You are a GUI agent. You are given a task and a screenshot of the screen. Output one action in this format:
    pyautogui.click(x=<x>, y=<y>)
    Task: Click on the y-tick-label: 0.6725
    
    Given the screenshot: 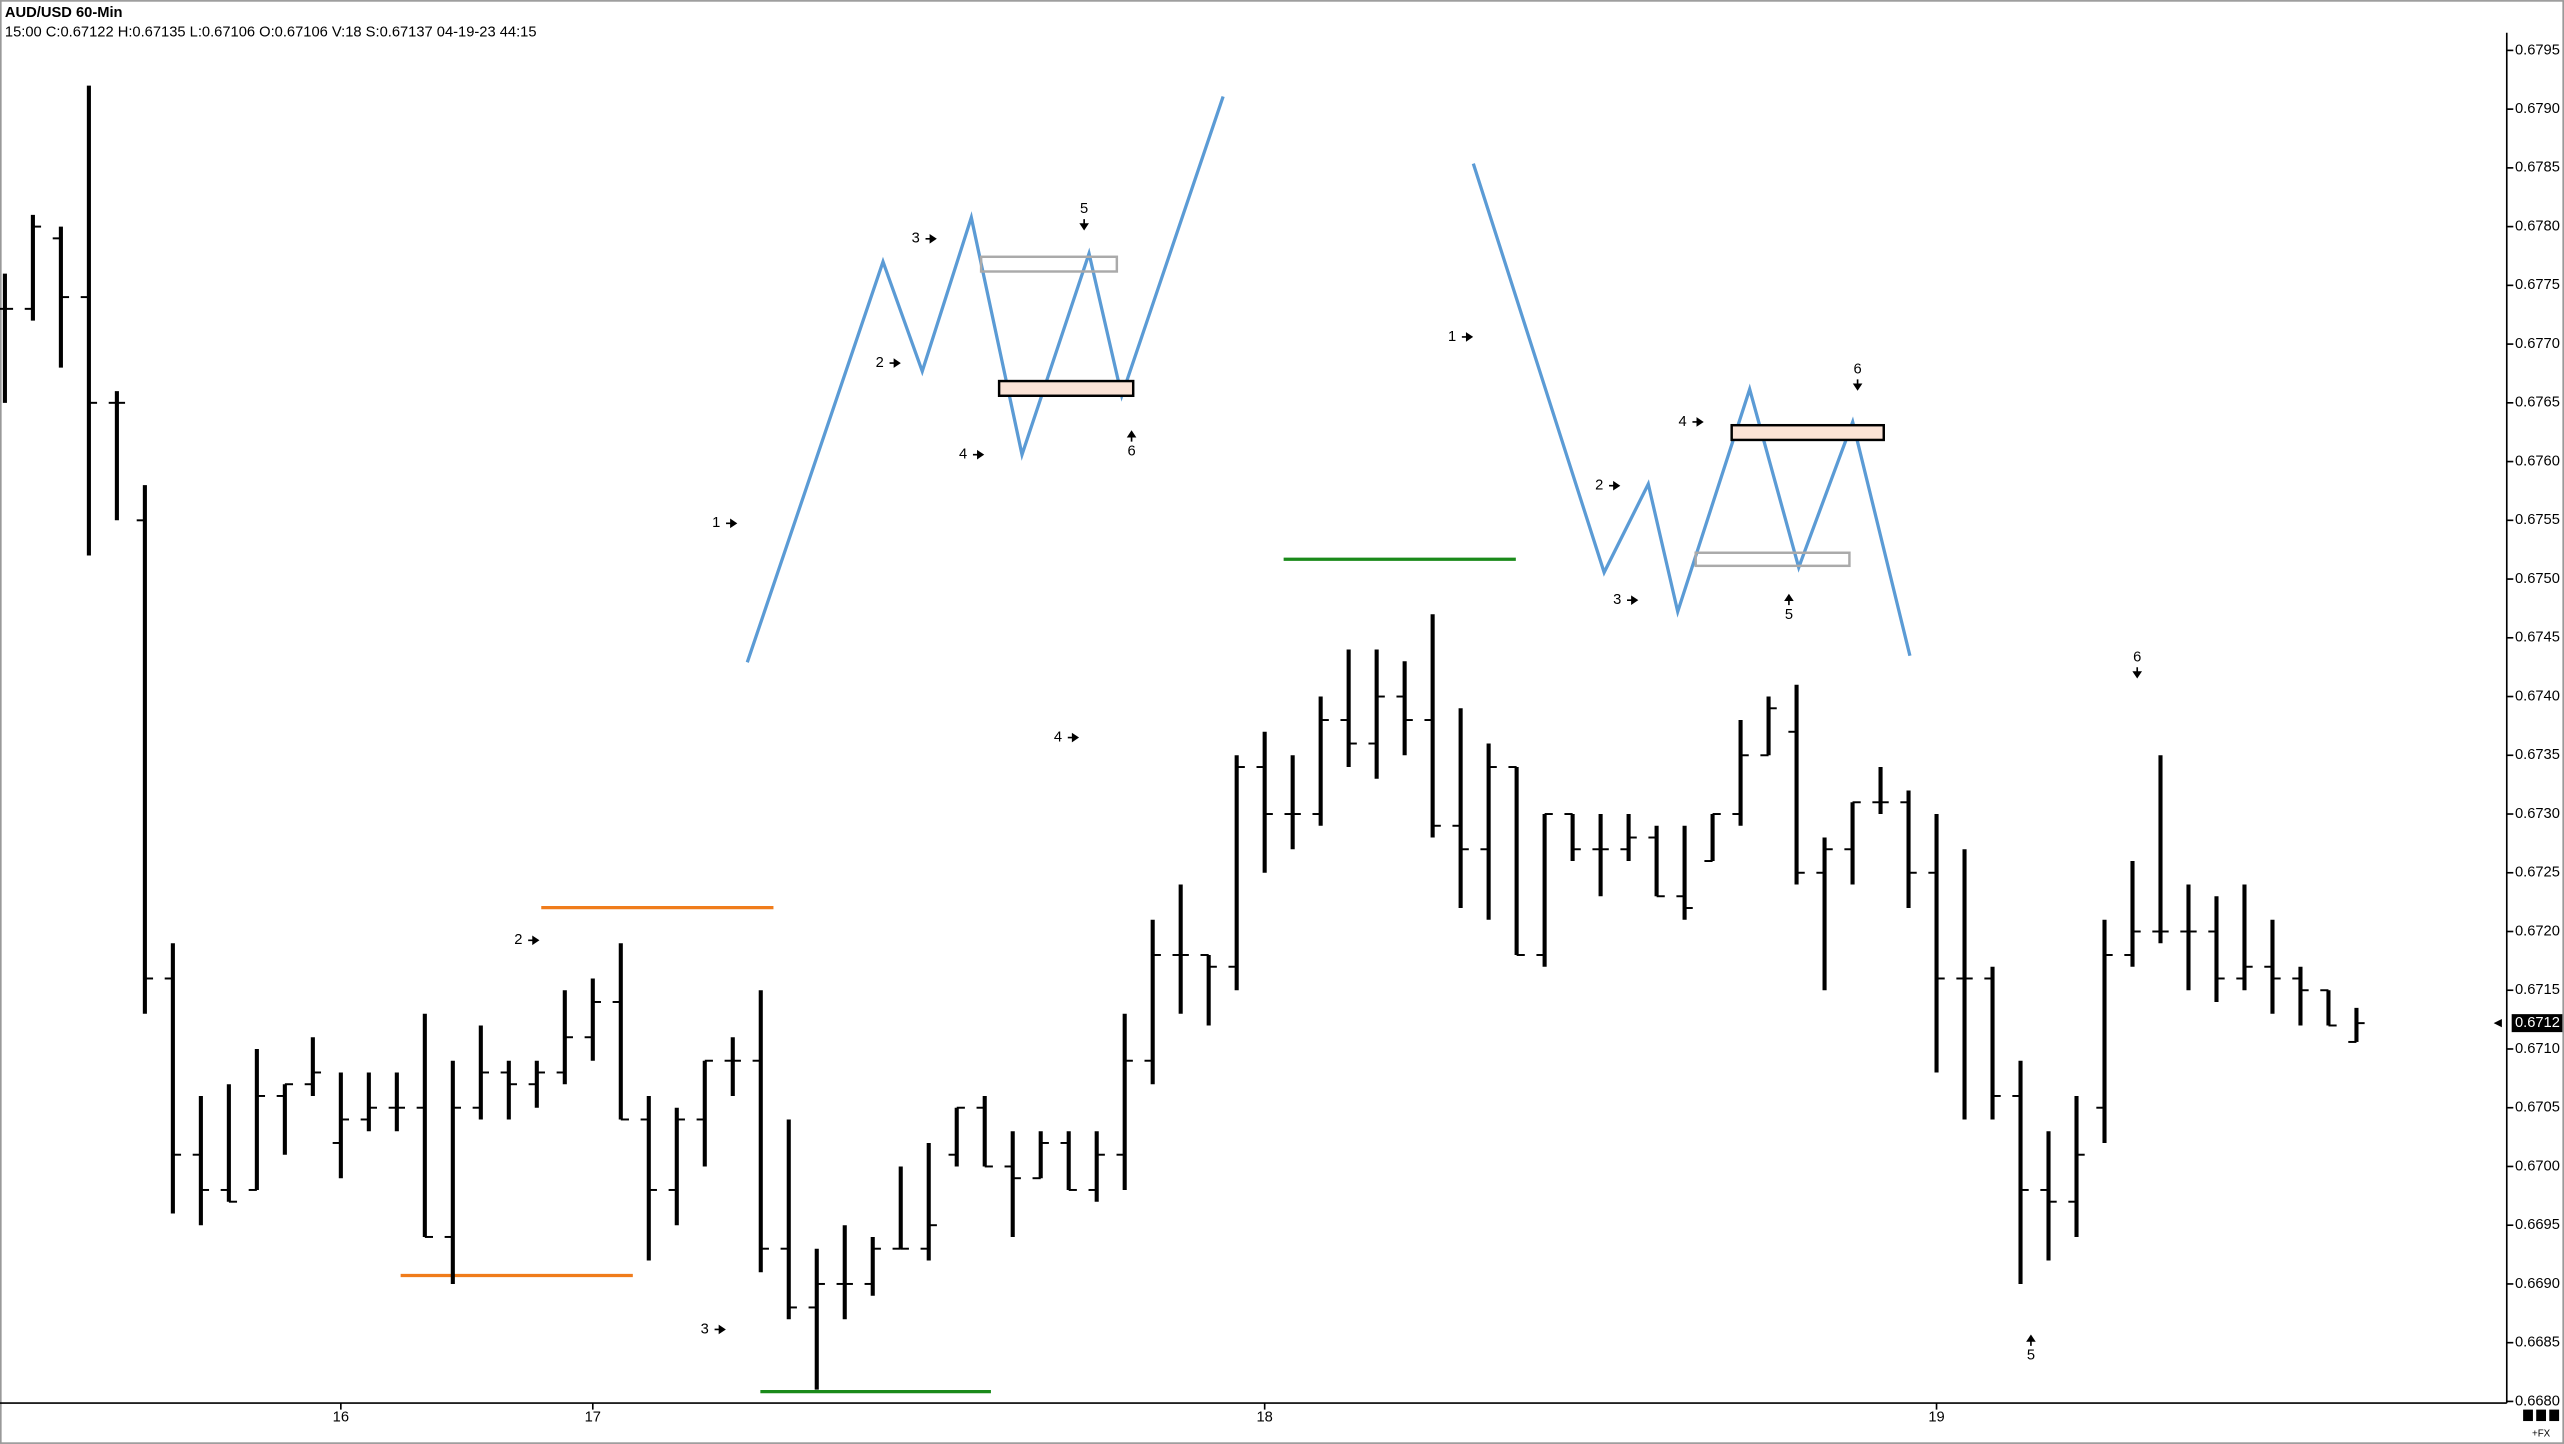 What is the action you would take?
    pyautogui.click(x=2537, y=873)
    